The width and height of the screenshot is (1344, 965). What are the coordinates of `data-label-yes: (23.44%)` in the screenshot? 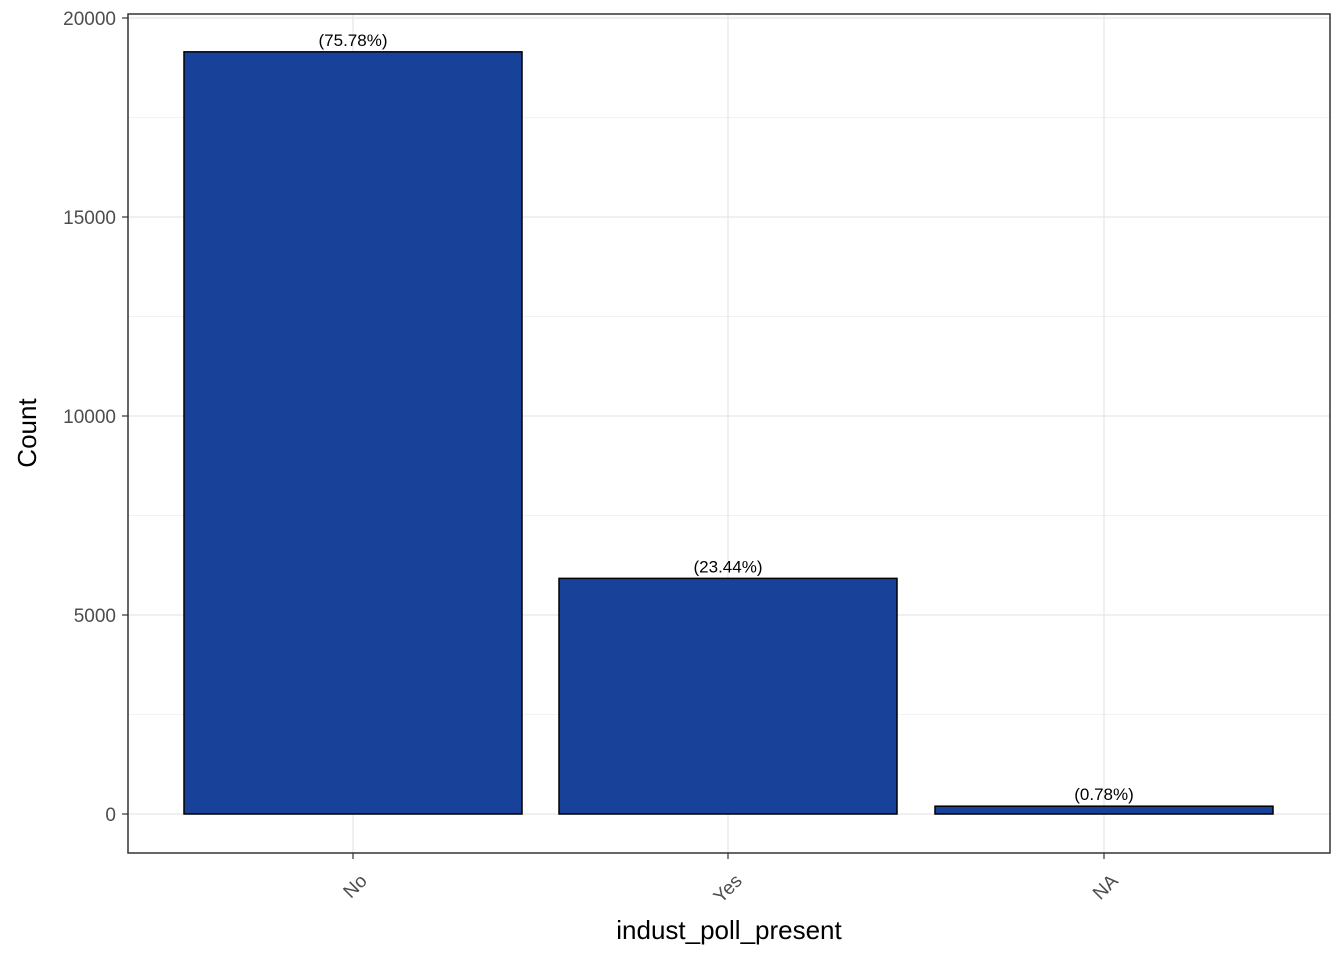 It's located at (728, 566).